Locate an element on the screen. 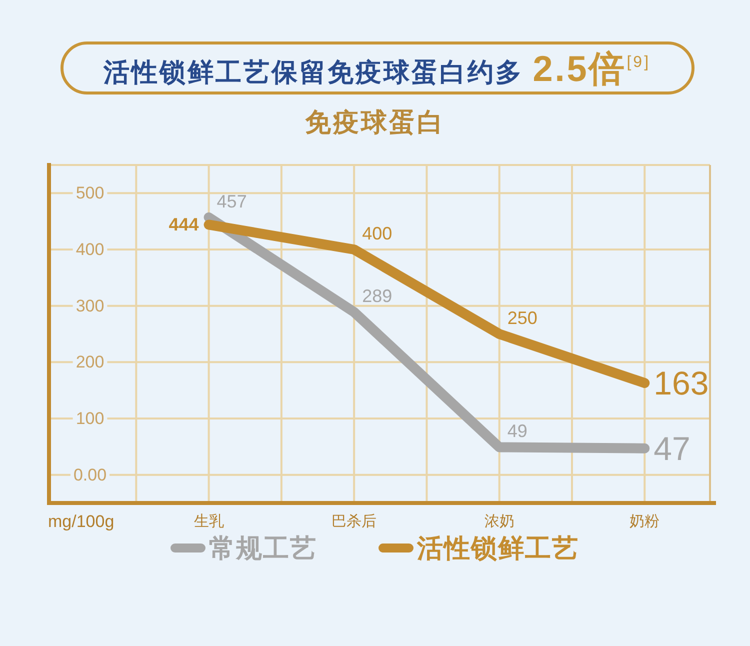  x-tick-label: 巴杀后 is located at coordinates (354, 521).